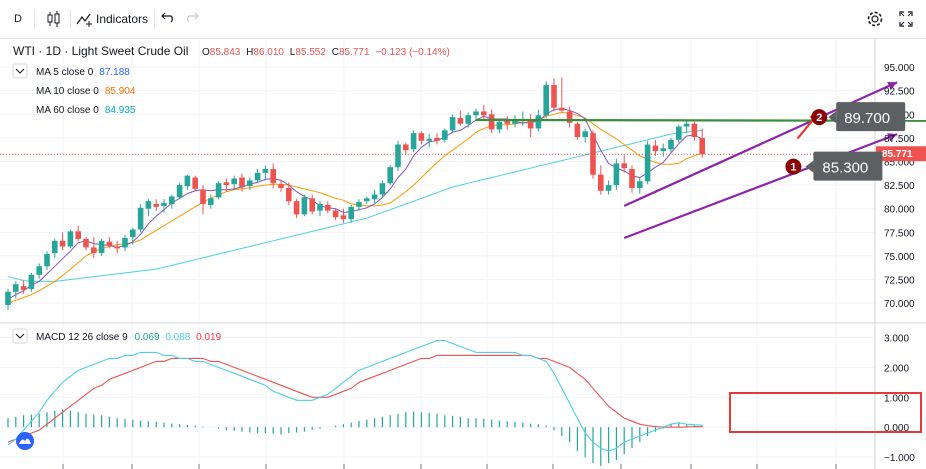 This screenshot has width=926, height=469. I want to click on chevron-down-icon, so click(20, 336).